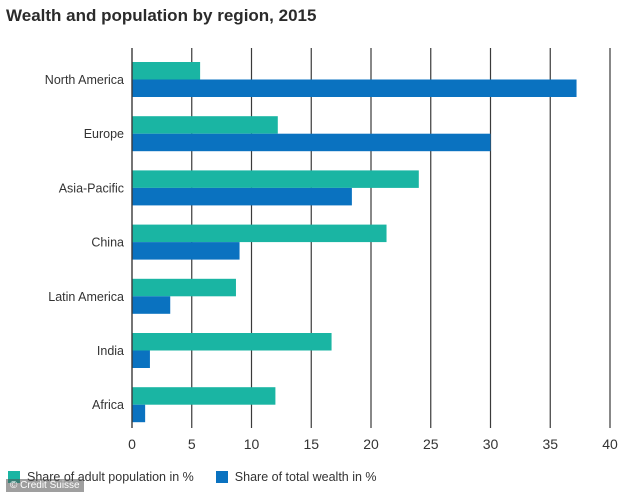  Describe the element at coordinates (132, 444) in the screenshot. I see `x-tick-label-0: 0` at that location.